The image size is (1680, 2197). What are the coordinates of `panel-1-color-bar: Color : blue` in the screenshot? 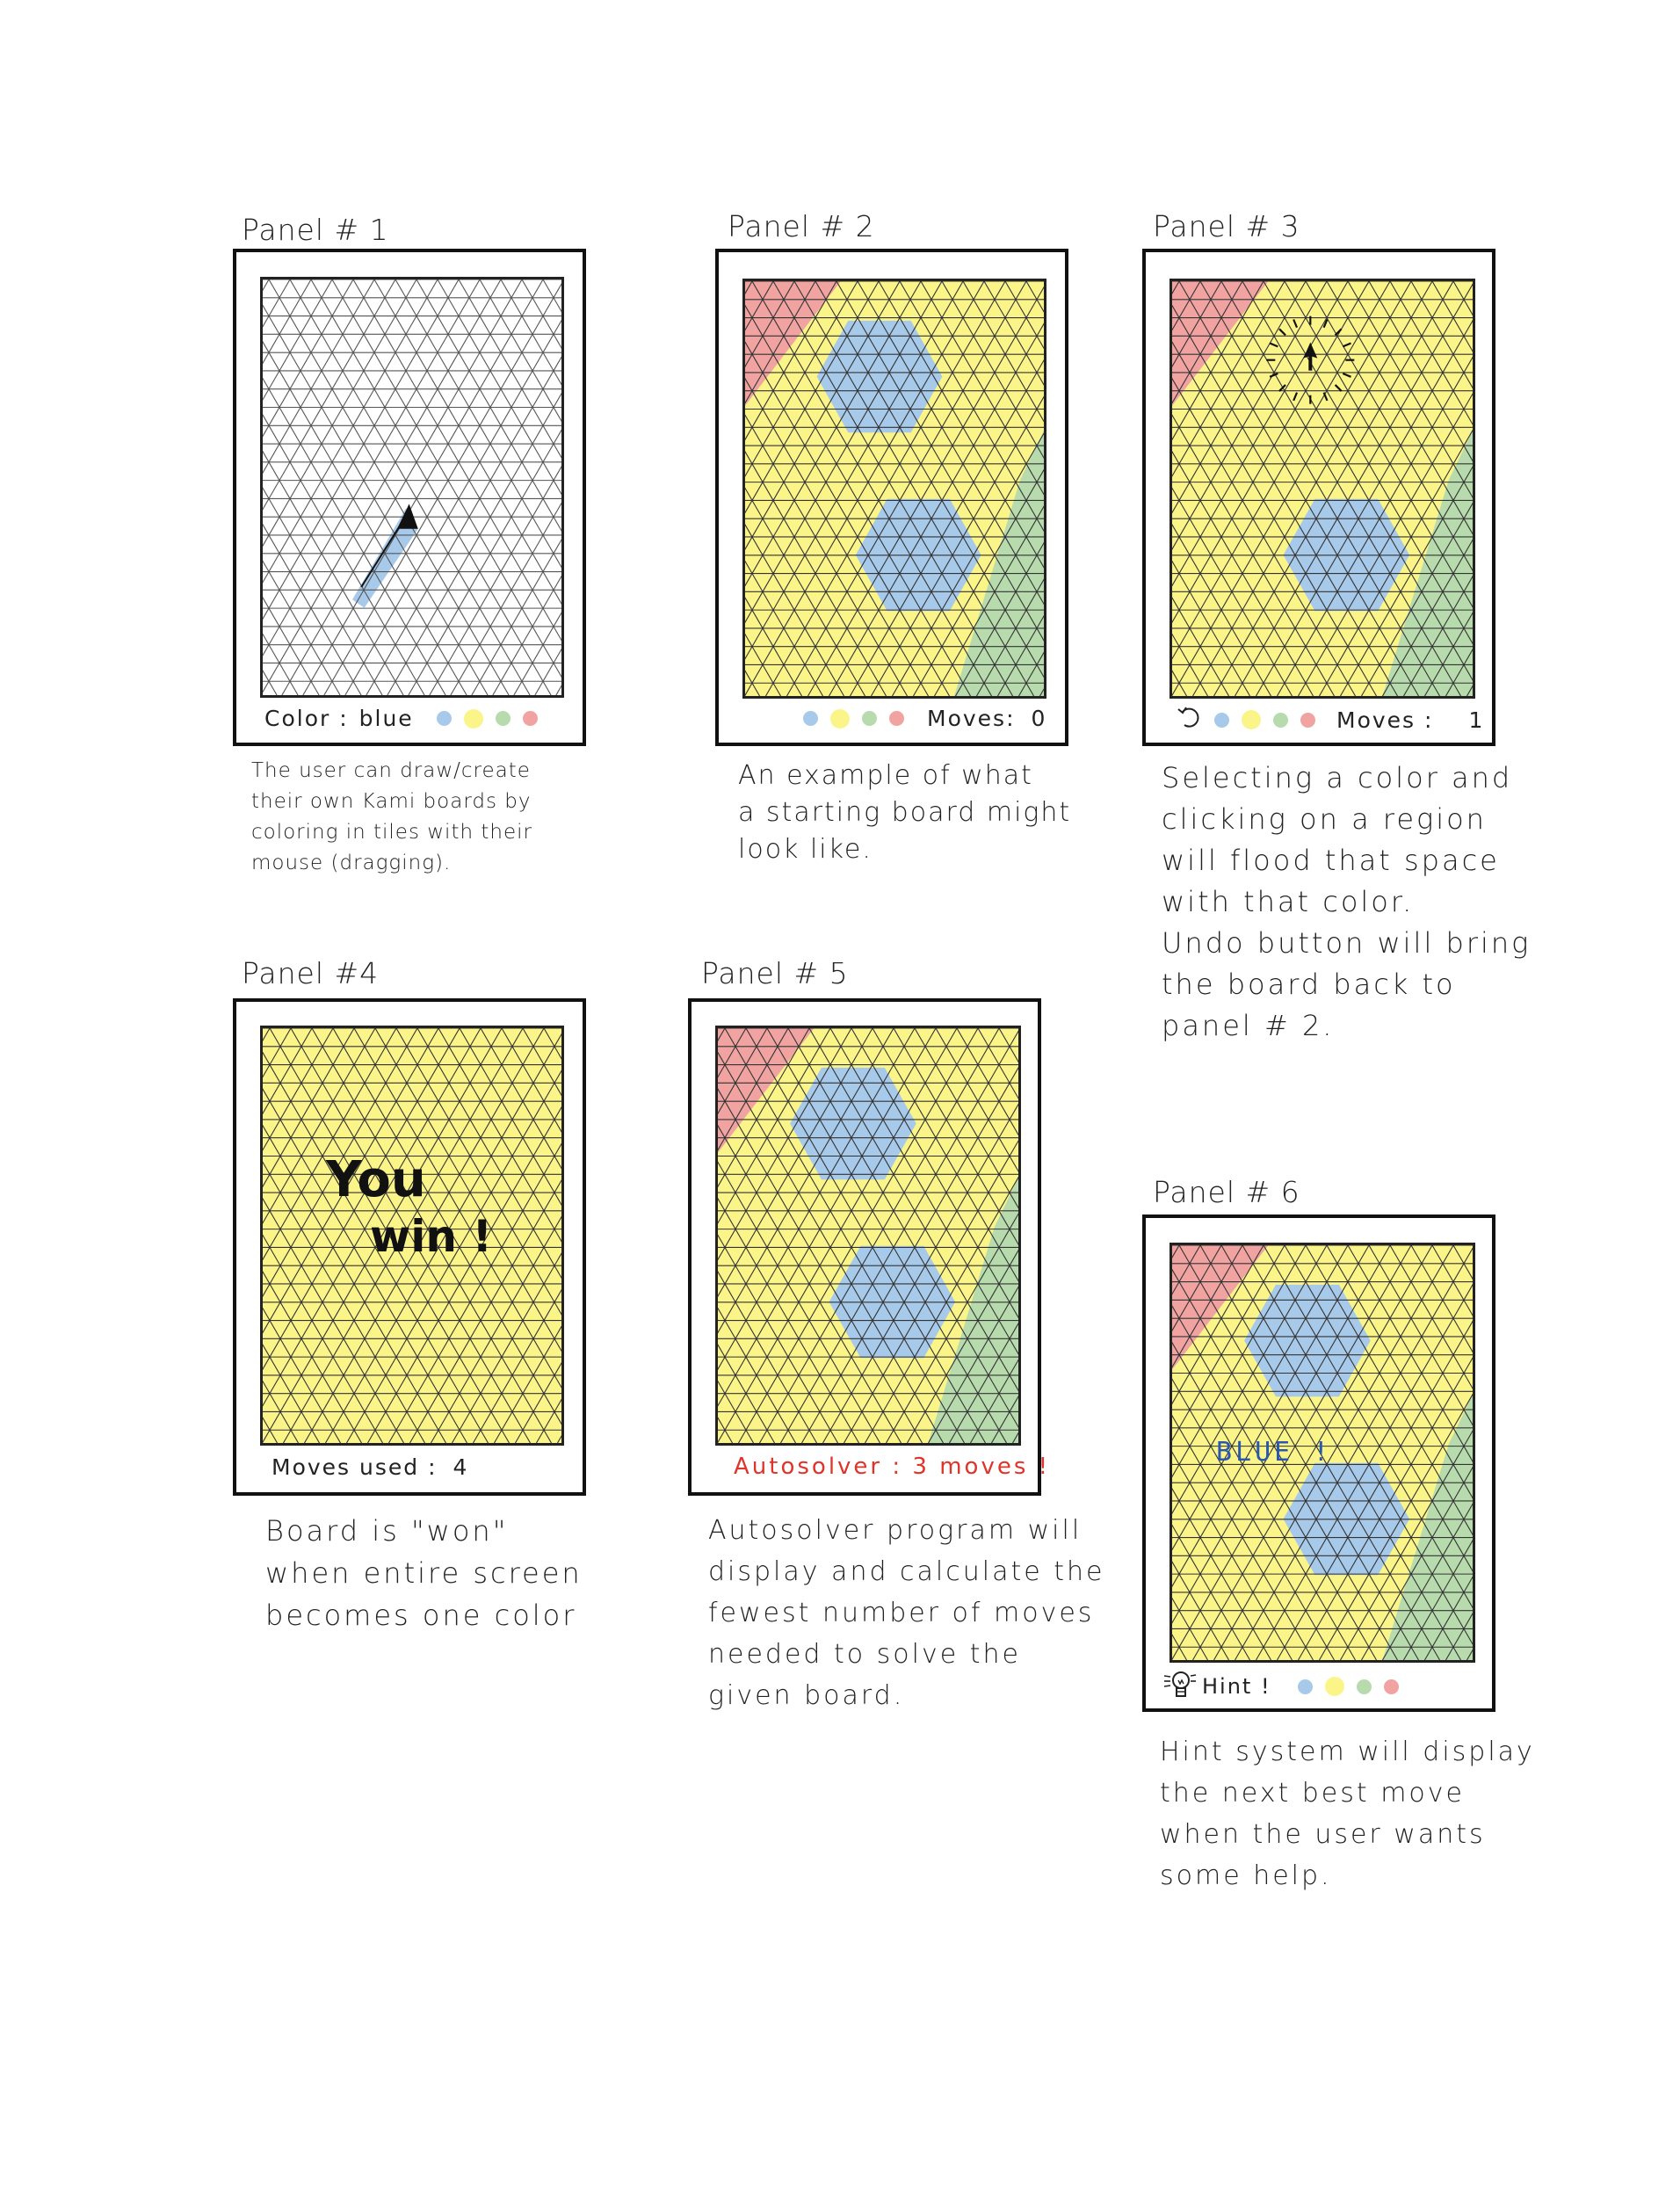 It's located at (407, 718).